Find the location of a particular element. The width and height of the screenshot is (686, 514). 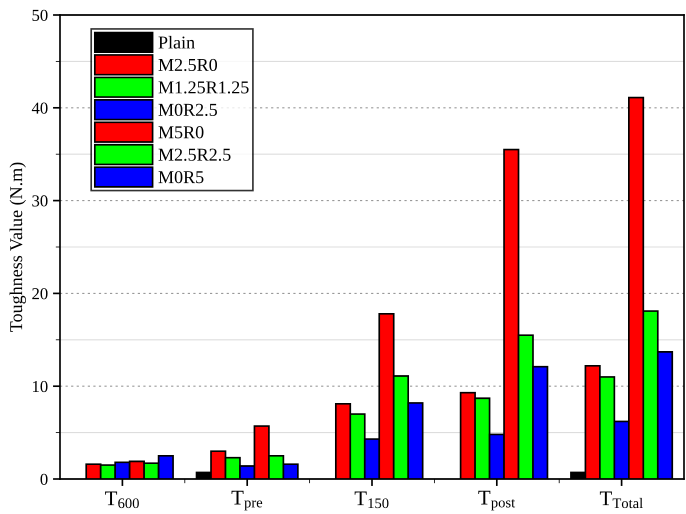

x-tick-label: T$_{post}$ is located at coordinates (497, 500).